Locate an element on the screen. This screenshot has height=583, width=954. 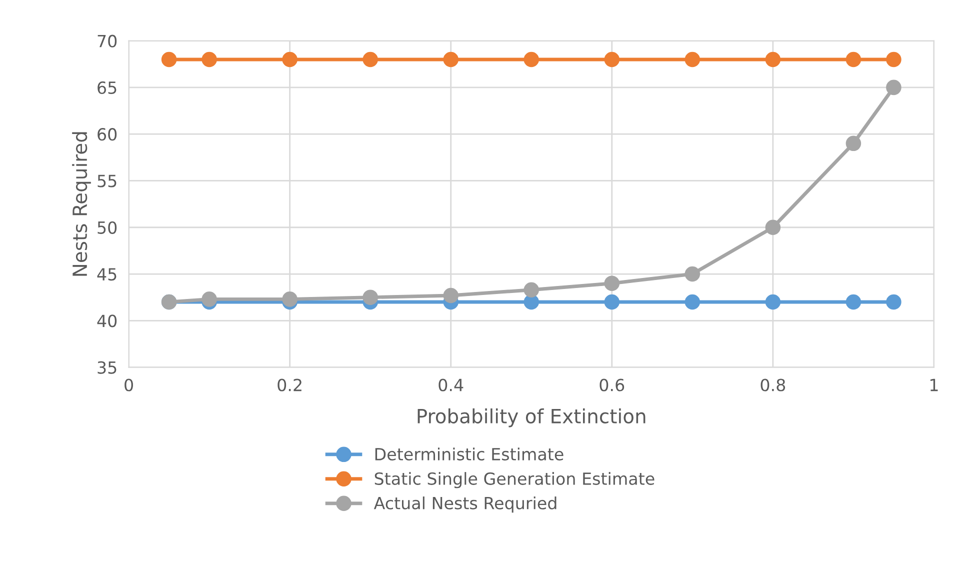
legend-label: Deterministic Estimate is located at coordinates (469, 454).